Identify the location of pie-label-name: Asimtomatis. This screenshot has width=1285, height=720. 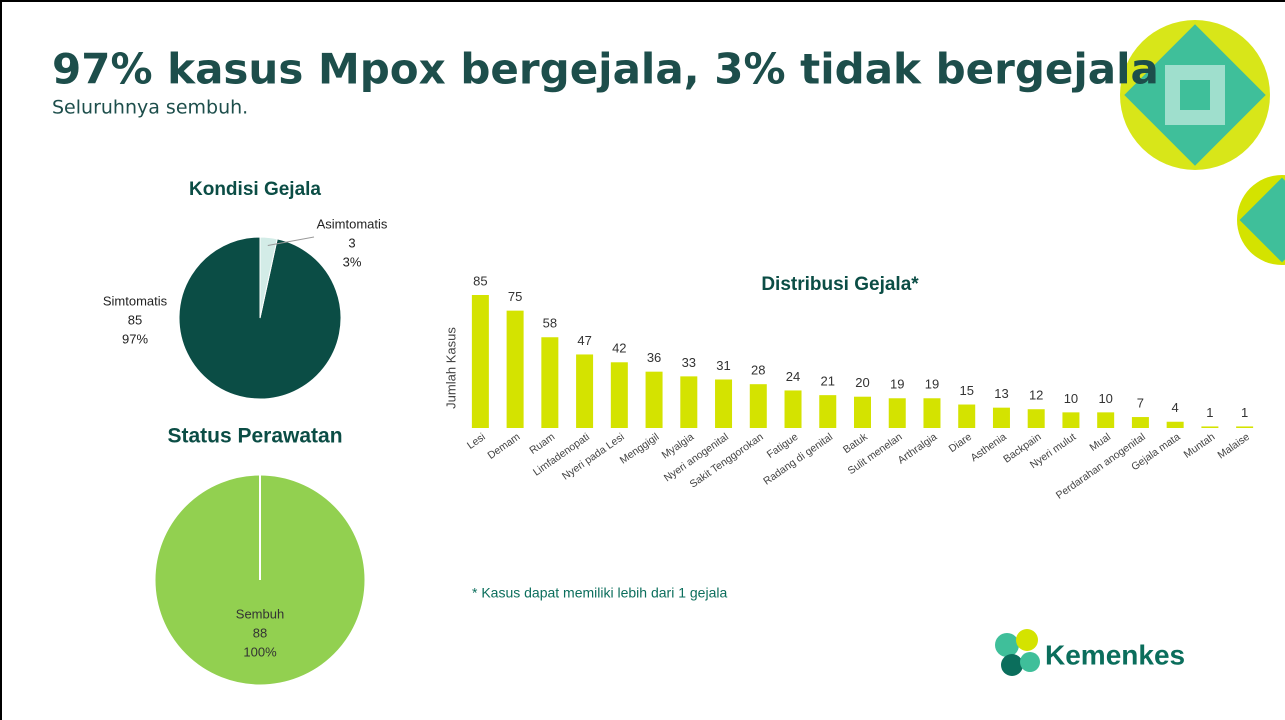
(352, 223).